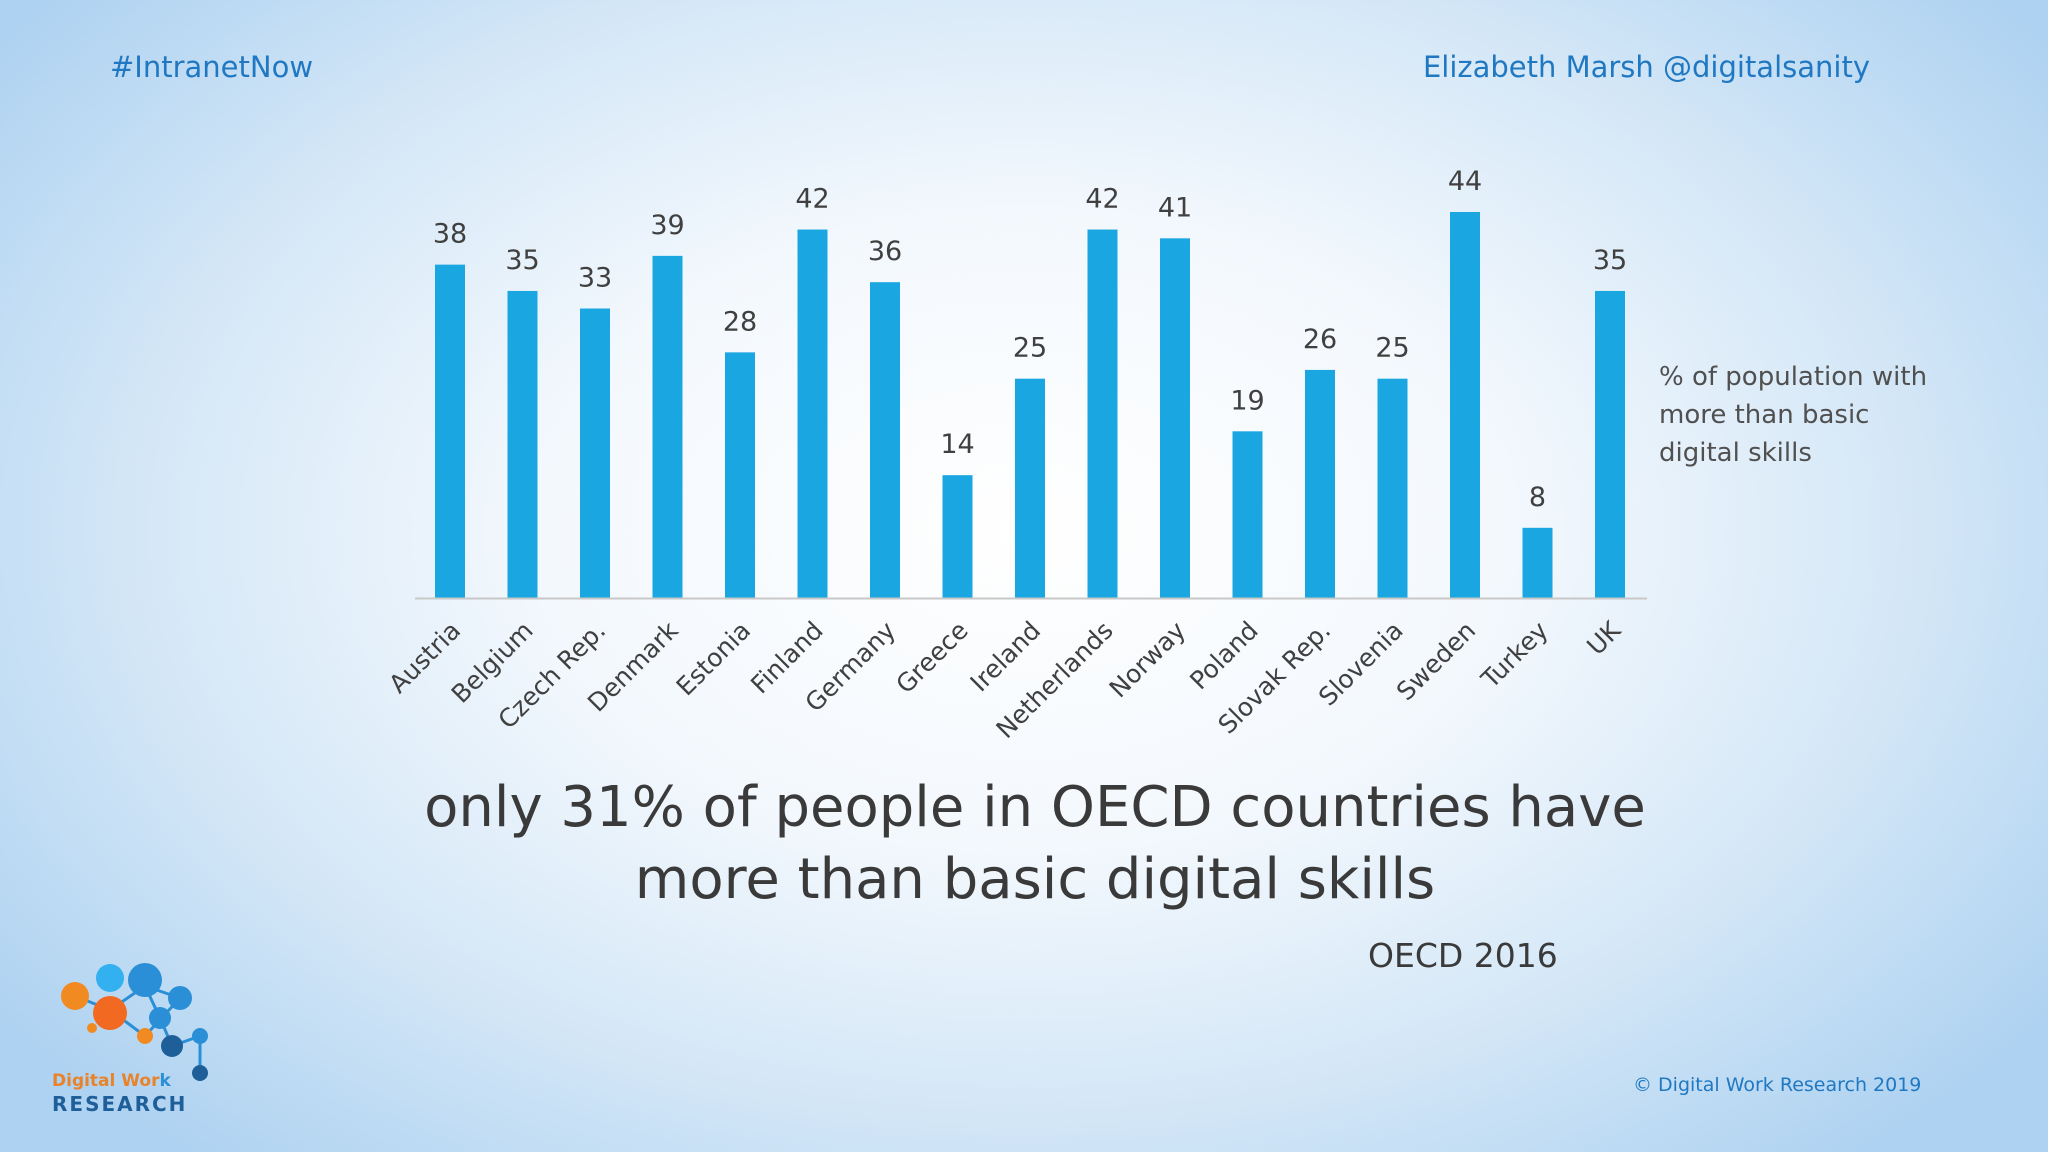 This screenshot has height=1152, width=2048. What do you see at coordinates (1537, 562) in the screenshot?
I see `bar-turkey` at bounding box center [1537, 562].